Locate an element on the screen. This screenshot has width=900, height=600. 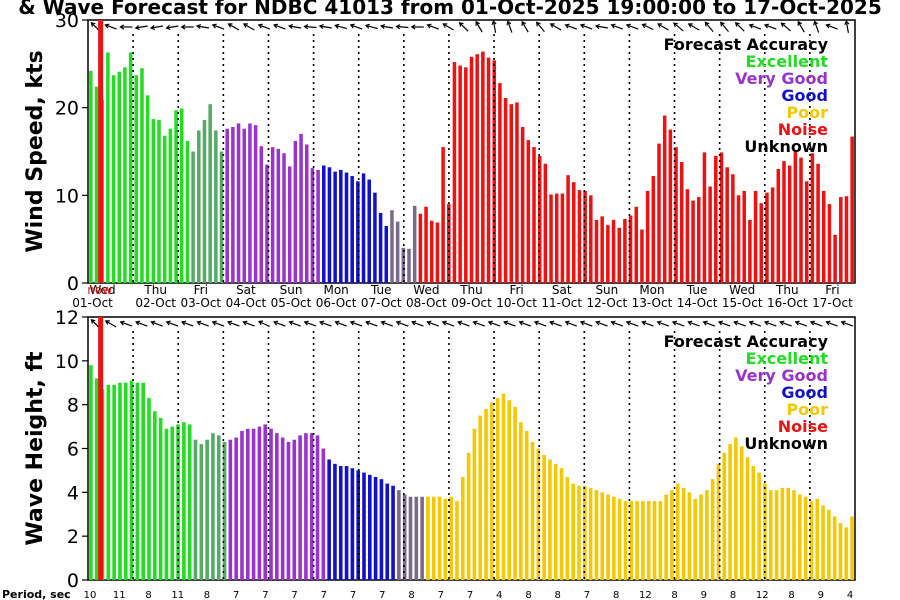
period-value: 7 is located at coordinates (236, 595).